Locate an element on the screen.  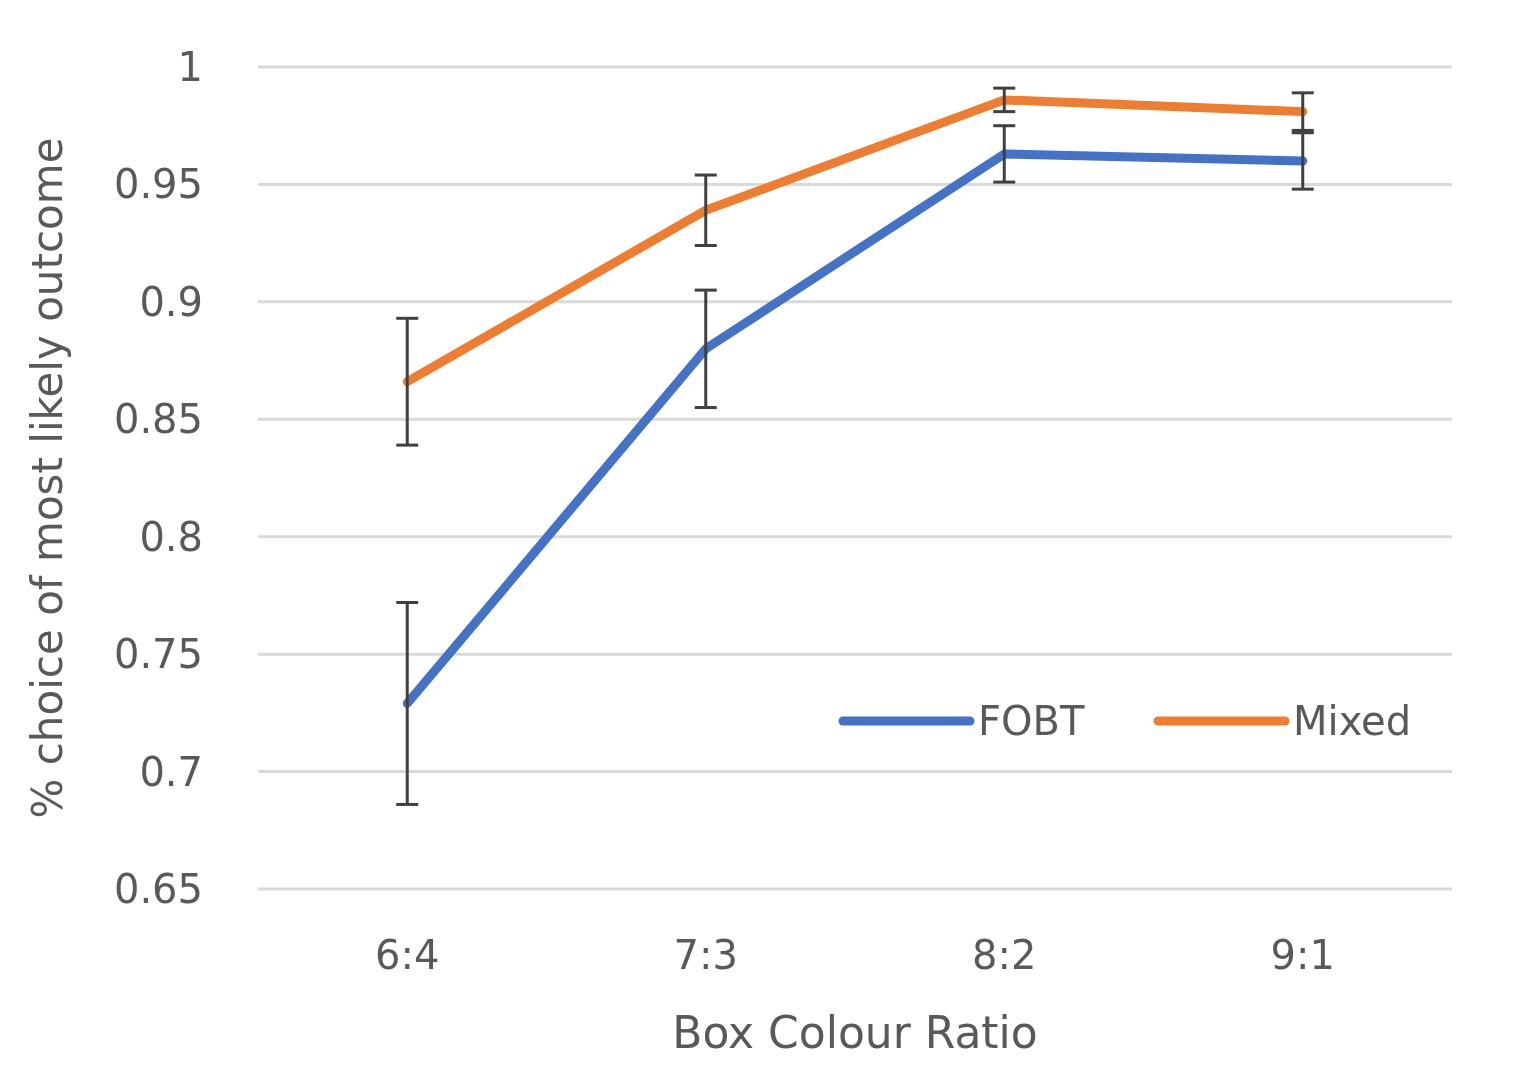
x-axis-title: Box Colour Ratio is located at coordinates (855, 1032).